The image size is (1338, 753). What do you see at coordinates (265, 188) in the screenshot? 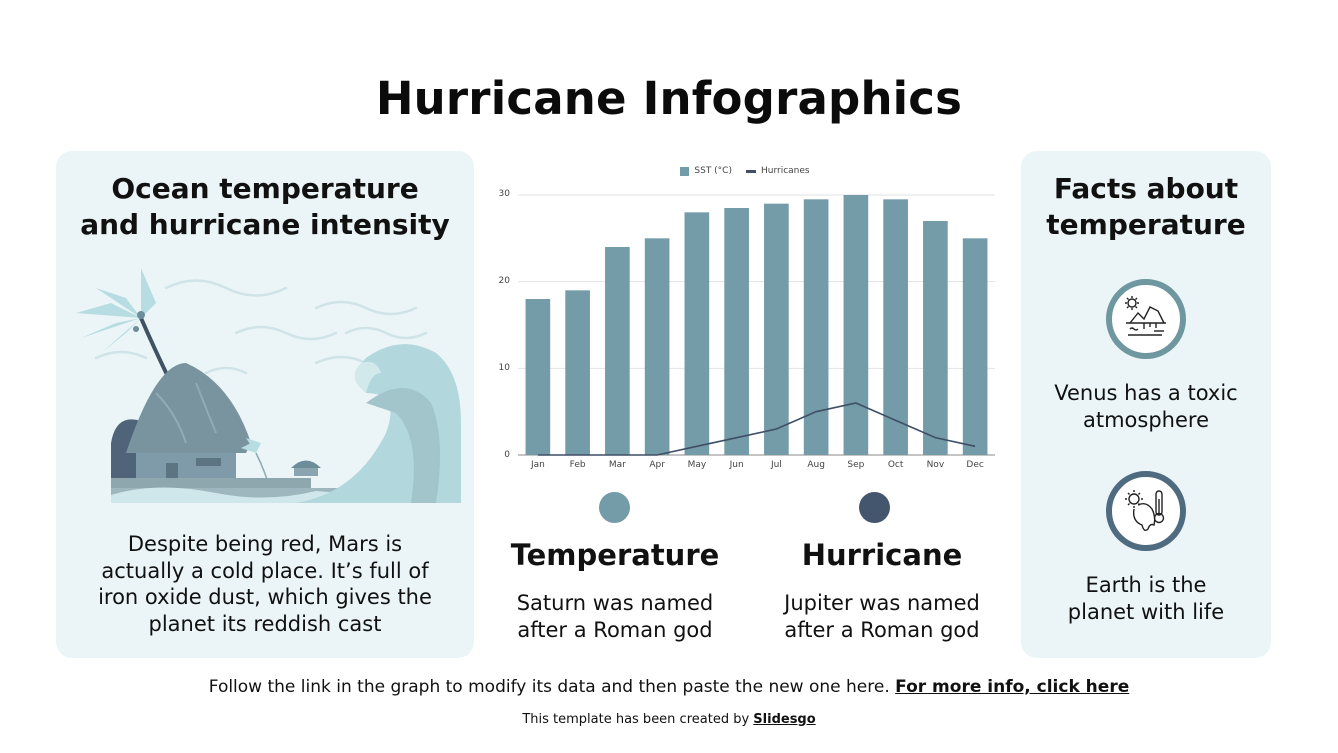
I see `heading-line-1: Ocean temperature` at bounding box center [265, 188].